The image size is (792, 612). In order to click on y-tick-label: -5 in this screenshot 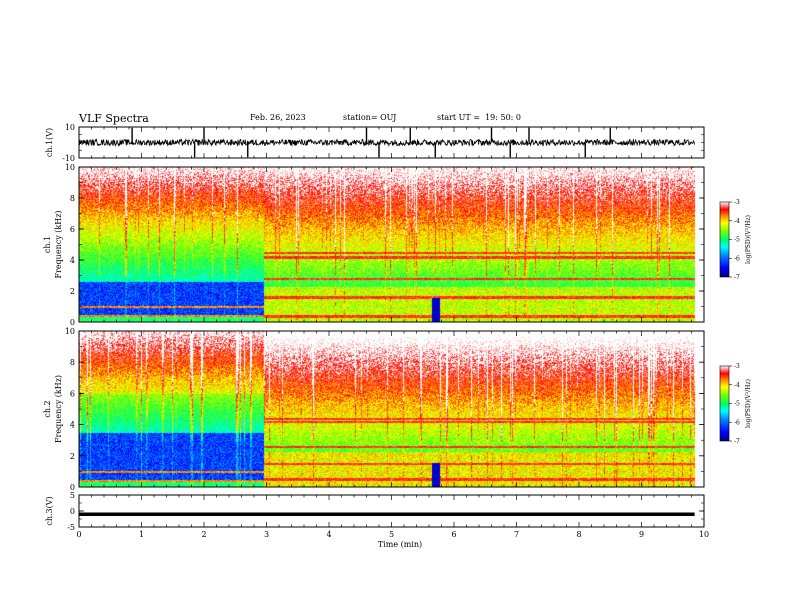, I will do `click(71, 527)`.